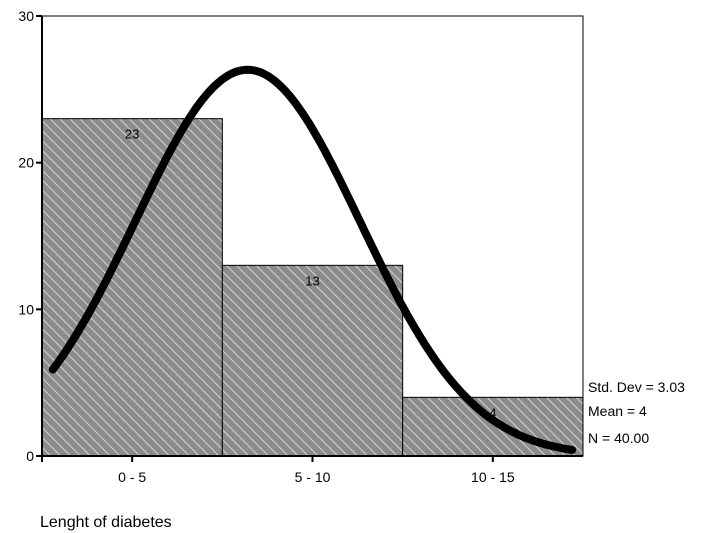  Describe the element at coordinates (26, 309) in the screenshot. I see `y-tick-label: 10` at that location.